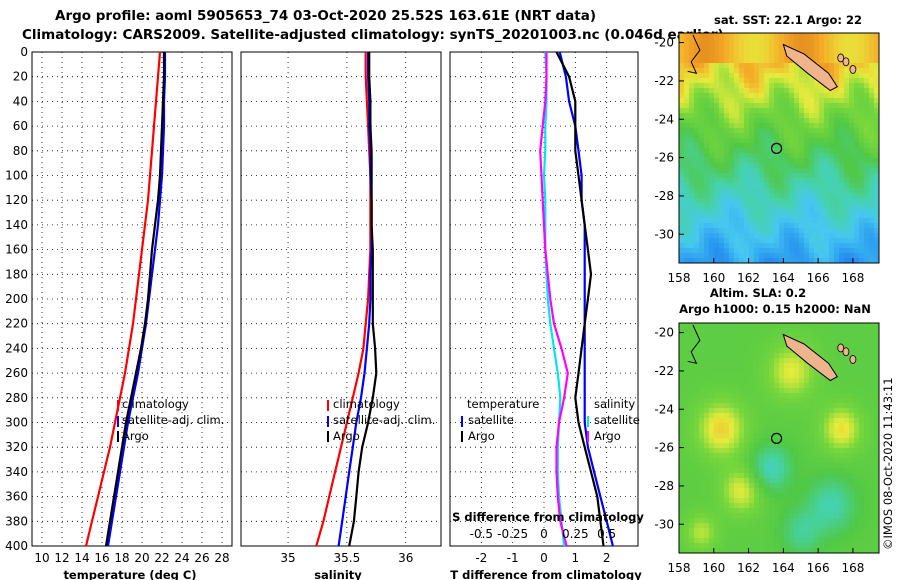  What do you see at coordinates (363, 299) in the screenshot?
I see `series-argo` at bounding box center [363, 299].